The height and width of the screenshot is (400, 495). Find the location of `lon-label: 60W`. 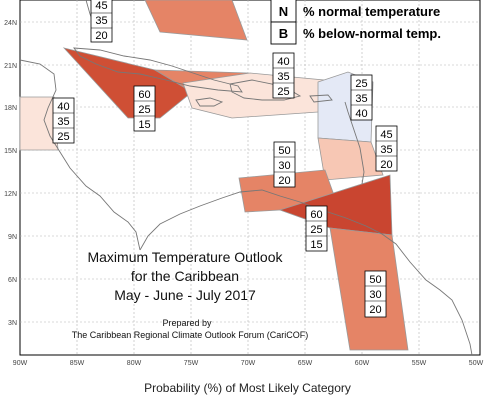

lon-label: 60W is located at coordinates (362, 363).